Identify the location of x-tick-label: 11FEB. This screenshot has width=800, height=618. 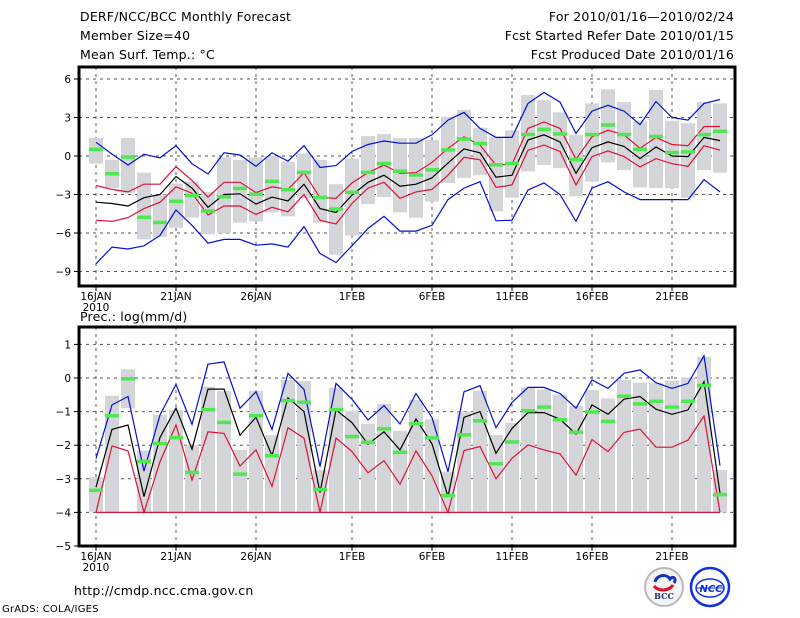
(511, 297).